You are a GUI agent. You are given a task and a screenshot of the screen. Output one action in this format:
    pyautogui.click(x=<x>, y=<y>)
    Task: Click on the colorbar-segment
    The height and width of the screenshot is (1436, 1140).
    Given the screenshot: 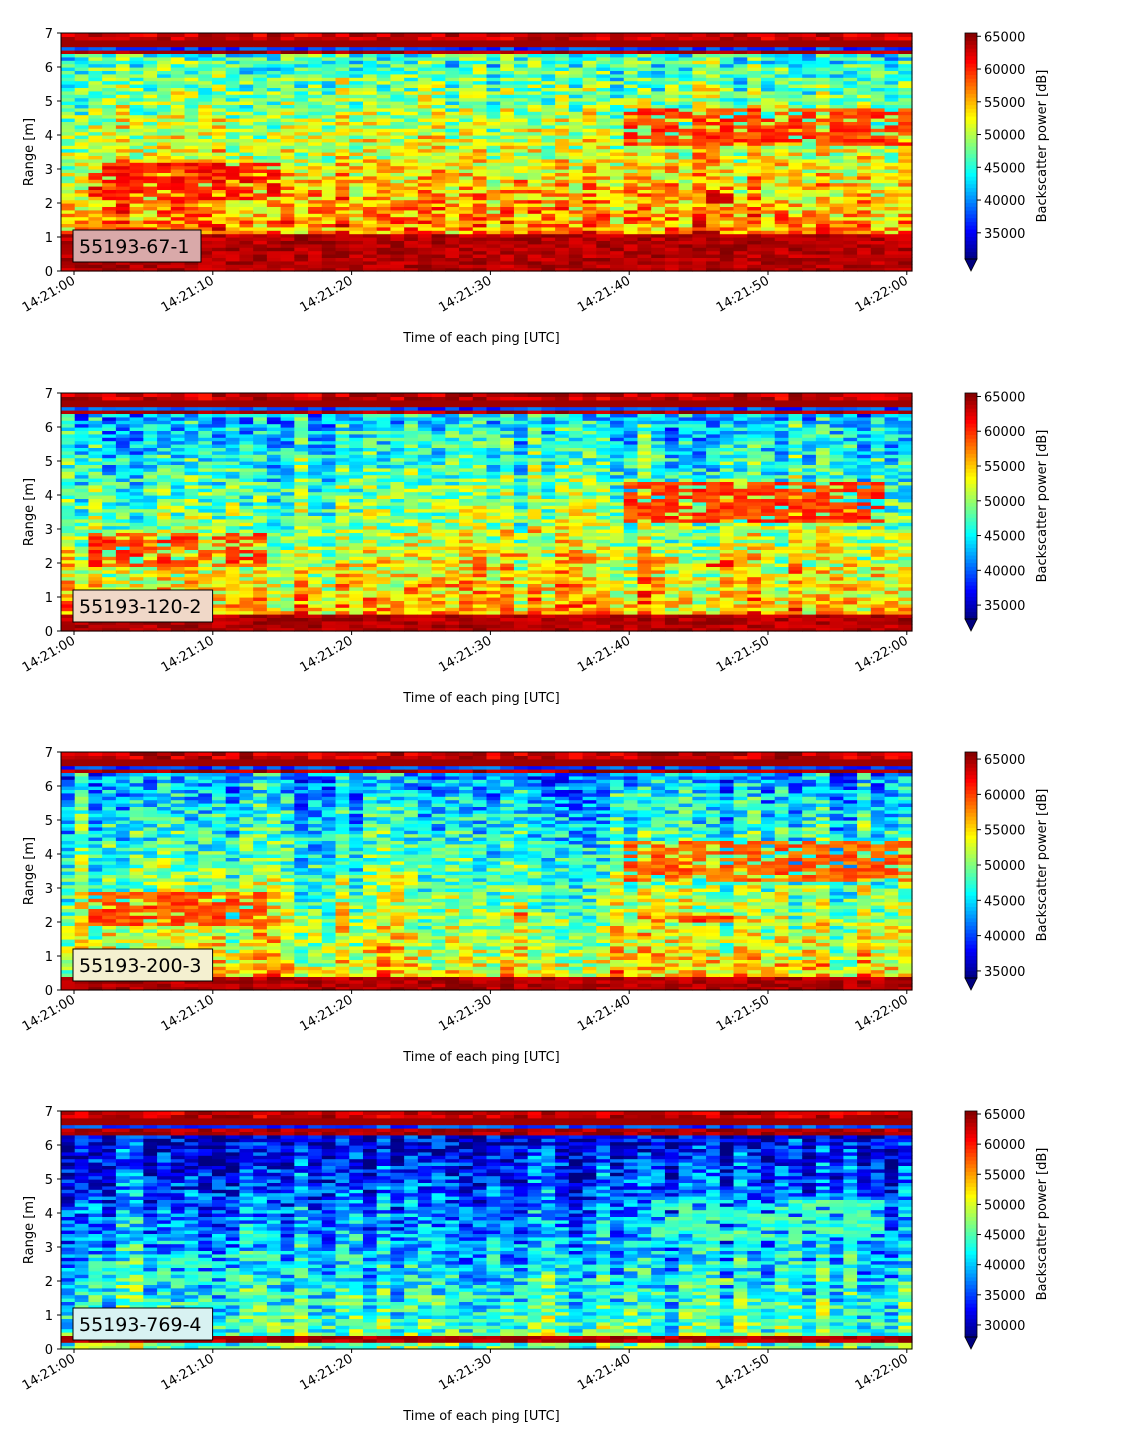 What is the action you would take?
    pyautogui.click(x=971, y=107)
    